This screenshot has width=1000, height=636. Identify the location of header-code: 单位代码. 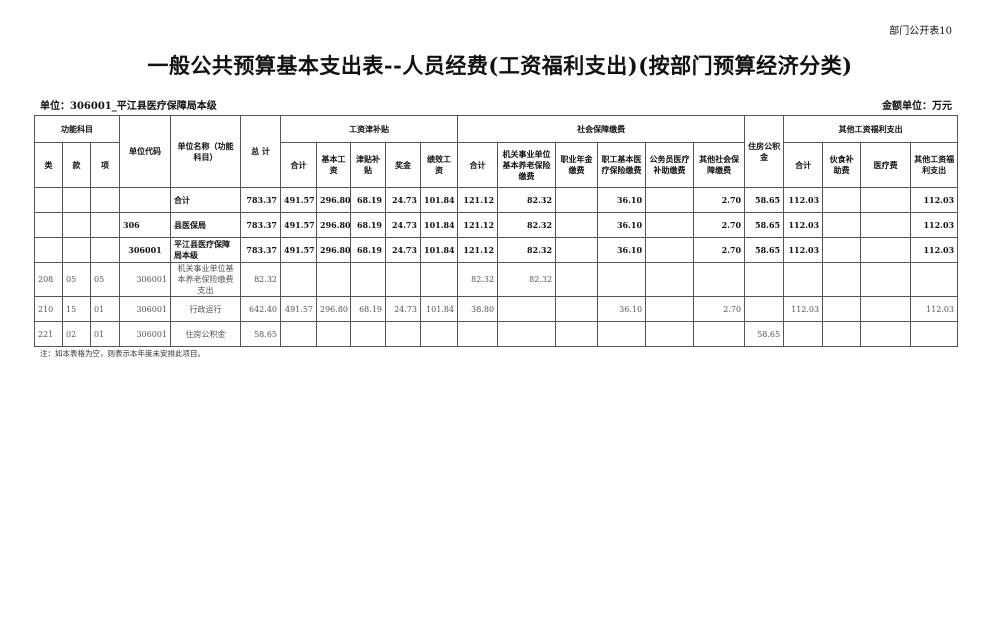
(145, 151).